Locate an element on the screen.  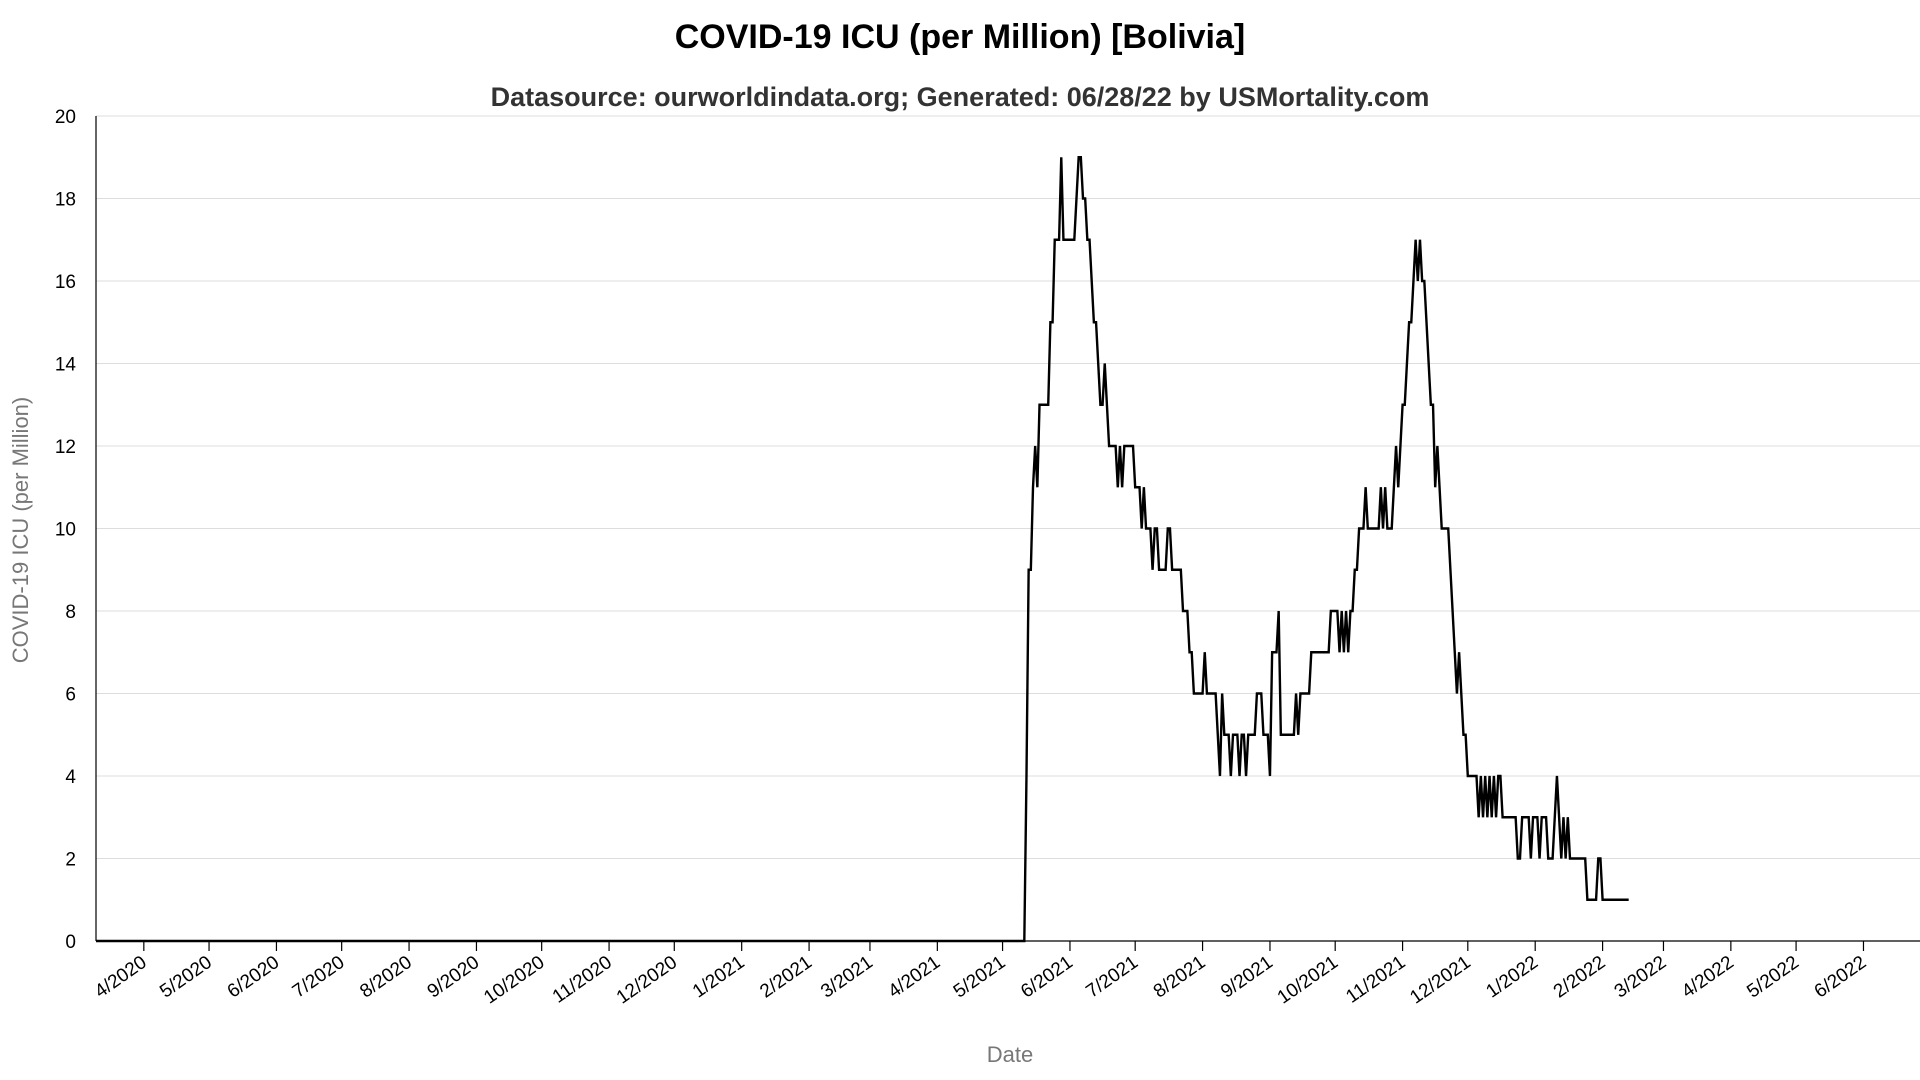
x-tick-label: 4/2020 is located at coordinates (121, 977).